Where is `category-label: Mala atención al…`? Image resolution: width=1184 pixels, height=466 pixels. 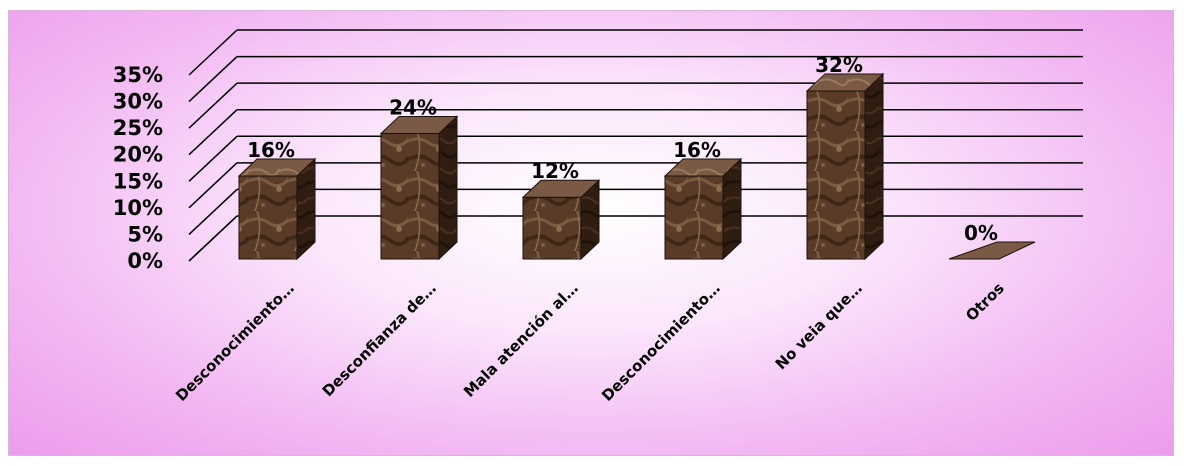
category-label: Mala atención al… is located at coordinates (521, 340).